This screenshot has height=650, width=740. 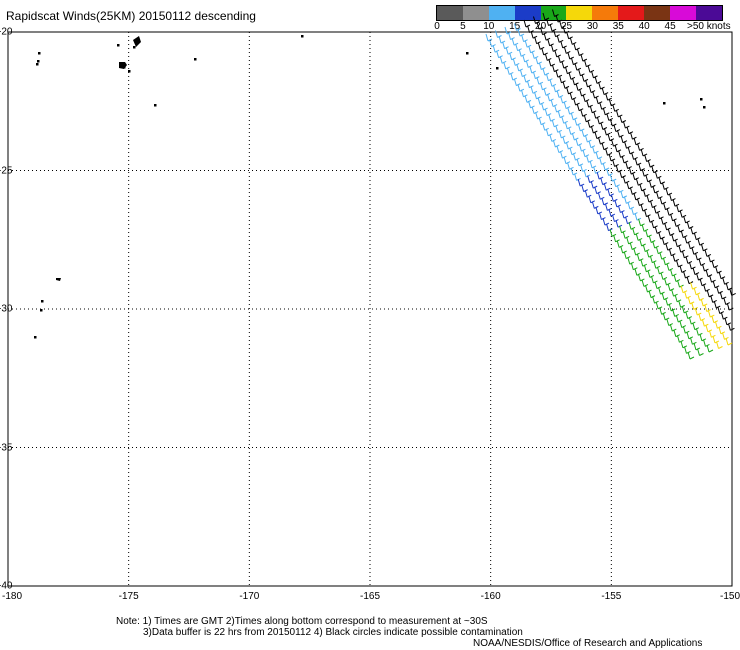 What do you see at coordinates (6, 447) in the screenshot?
I see `latitude-label: -35` at bounding box center [6, 447].